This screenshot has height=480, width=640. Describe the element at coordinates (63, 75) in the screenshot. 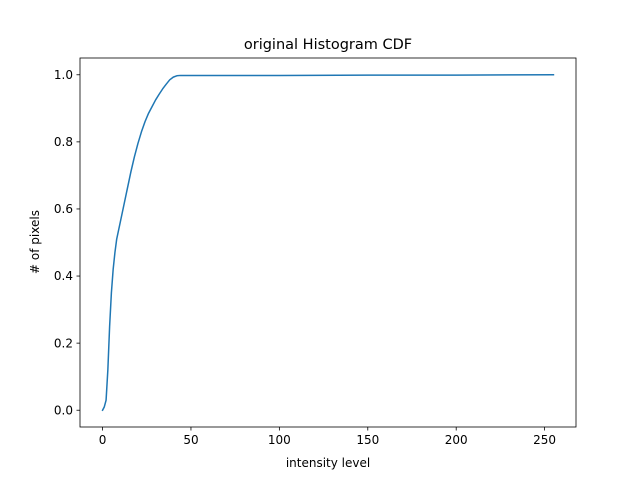

I see `y-tick-label-5: 1.0` at that location.